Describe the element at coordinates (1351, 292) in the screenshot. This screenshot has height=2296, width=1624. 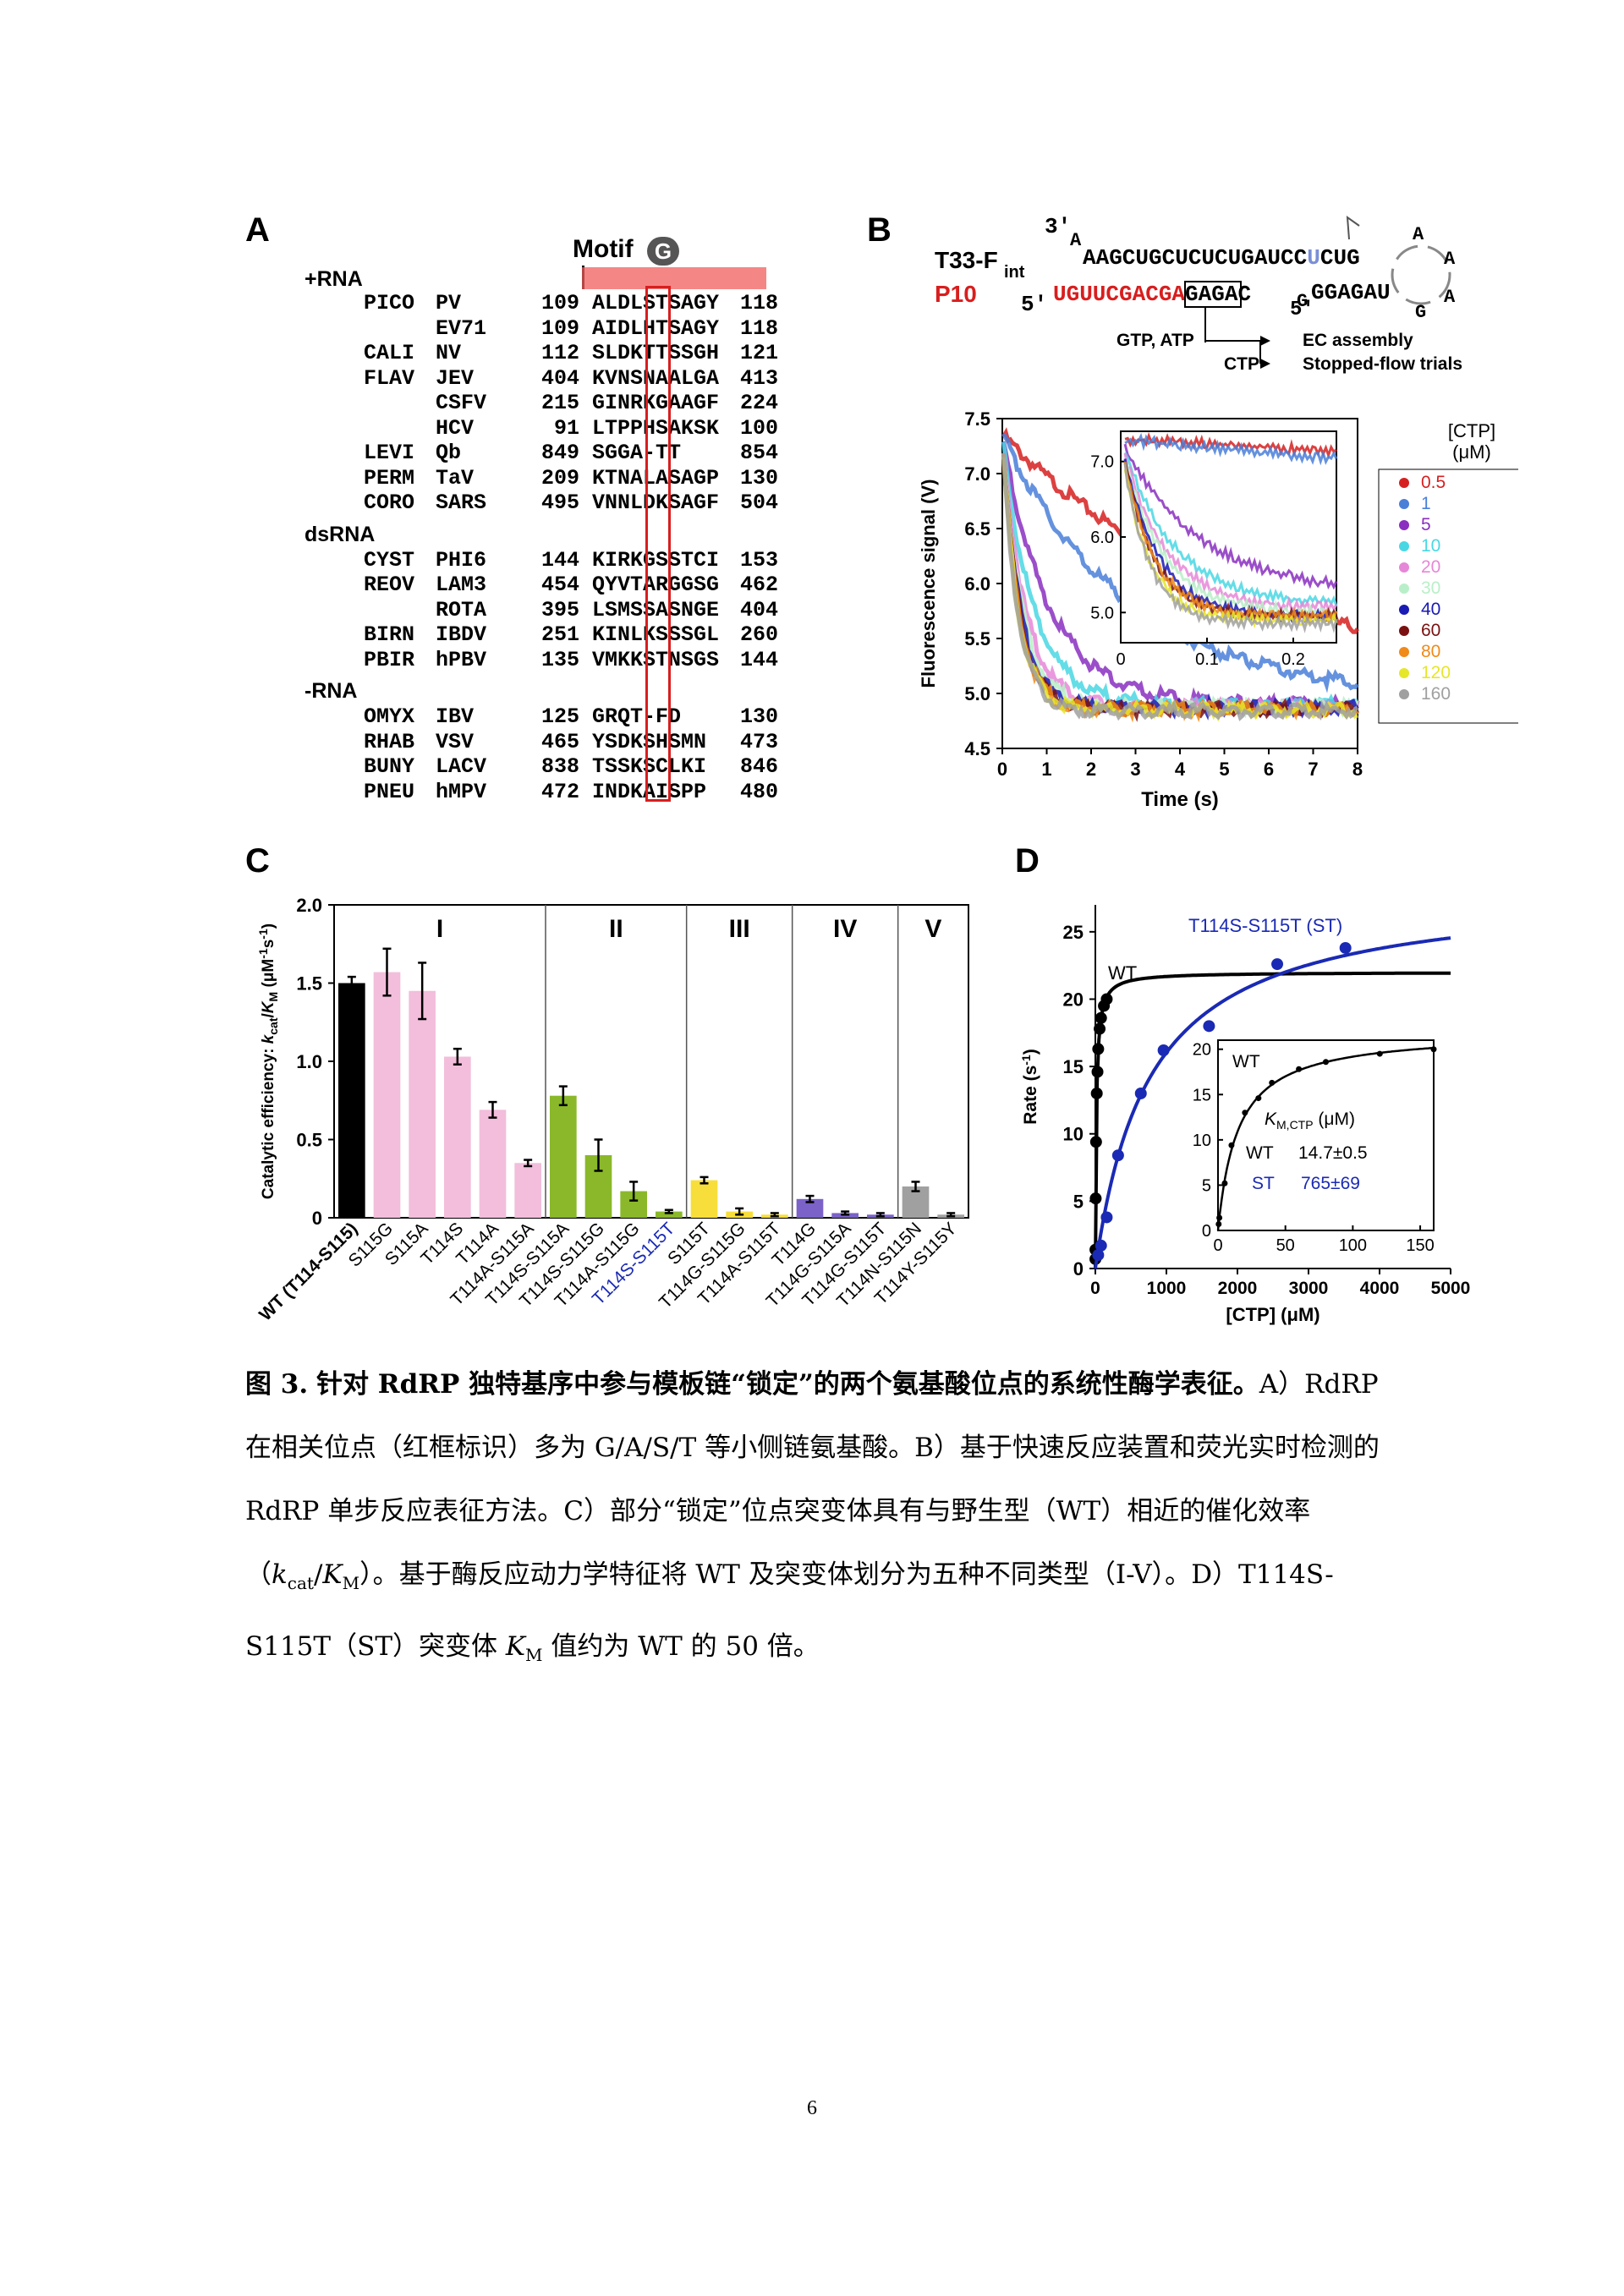
I see `hairpin-sequence: GGAGAU` at that location.